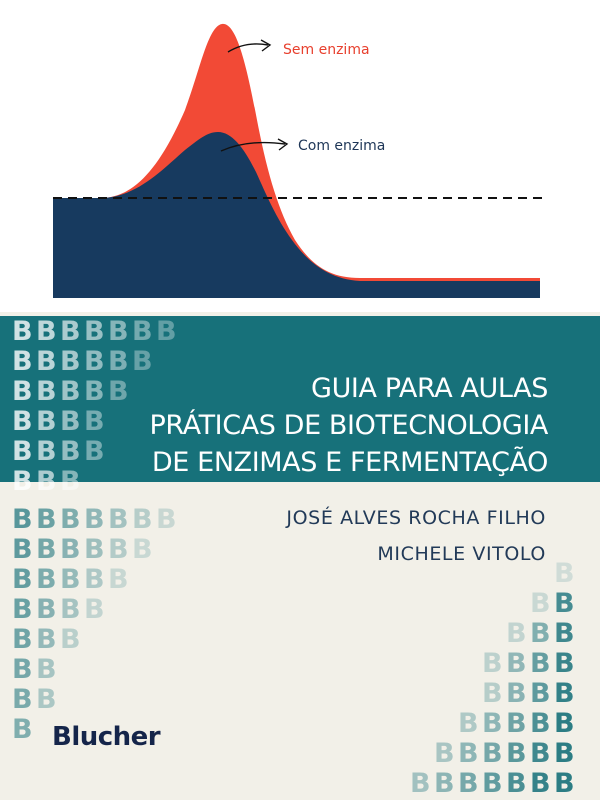 This screenshot has width=600, height=800. I want to click on author-list: JOSÉ ALVES ROCHA FILHO MICHELE VITOLO, so click(416, 536).